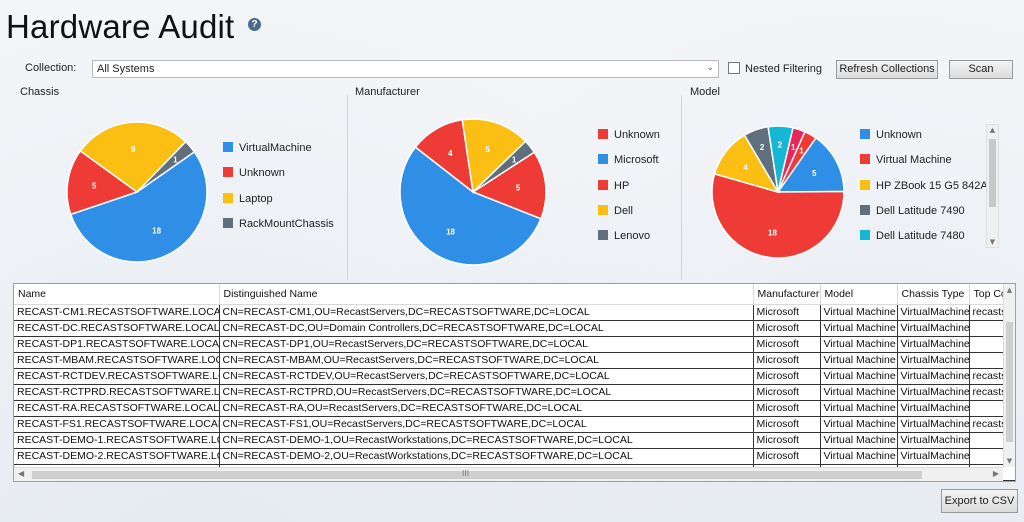  What do you see at coordinates (624, 237) in the screenshot?
I see `legend-item: Lenovo` at bounding box center [624, 237].